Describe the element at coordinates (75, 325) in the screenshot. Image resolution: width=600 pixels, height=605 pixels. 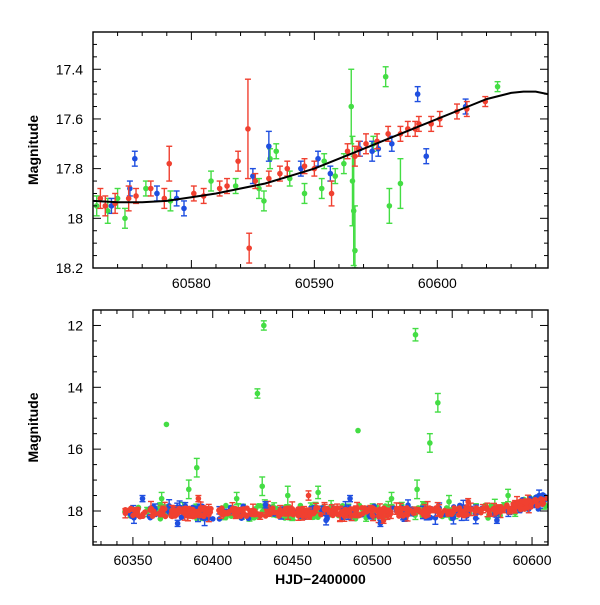
I see `bottom-y-tick-label: 12` at that location.